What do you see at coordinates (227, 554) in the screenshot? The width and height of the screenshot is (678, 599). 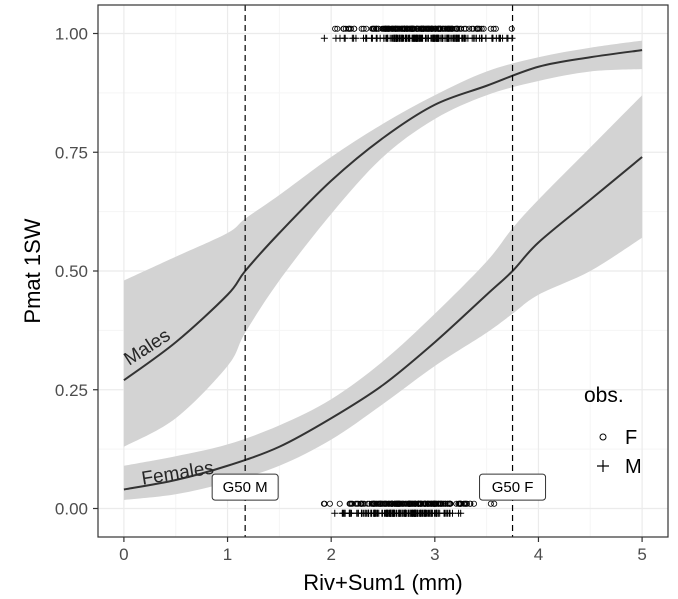 I see `x-tick-label: 1` at bounding box center [227, 554].